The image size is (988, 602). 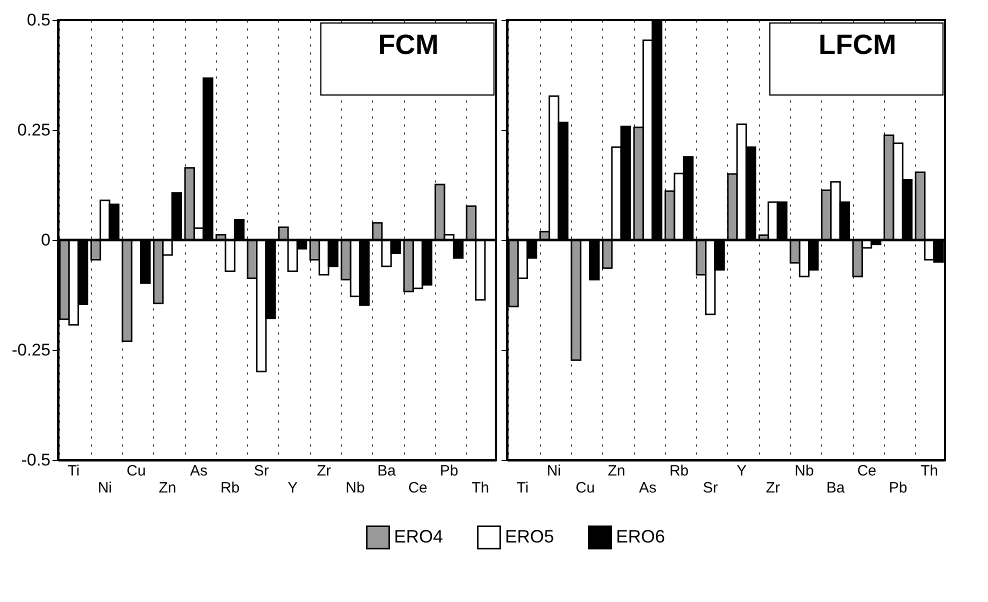 I want to click on chart-title: LFCM, so click(x=857, y=44).